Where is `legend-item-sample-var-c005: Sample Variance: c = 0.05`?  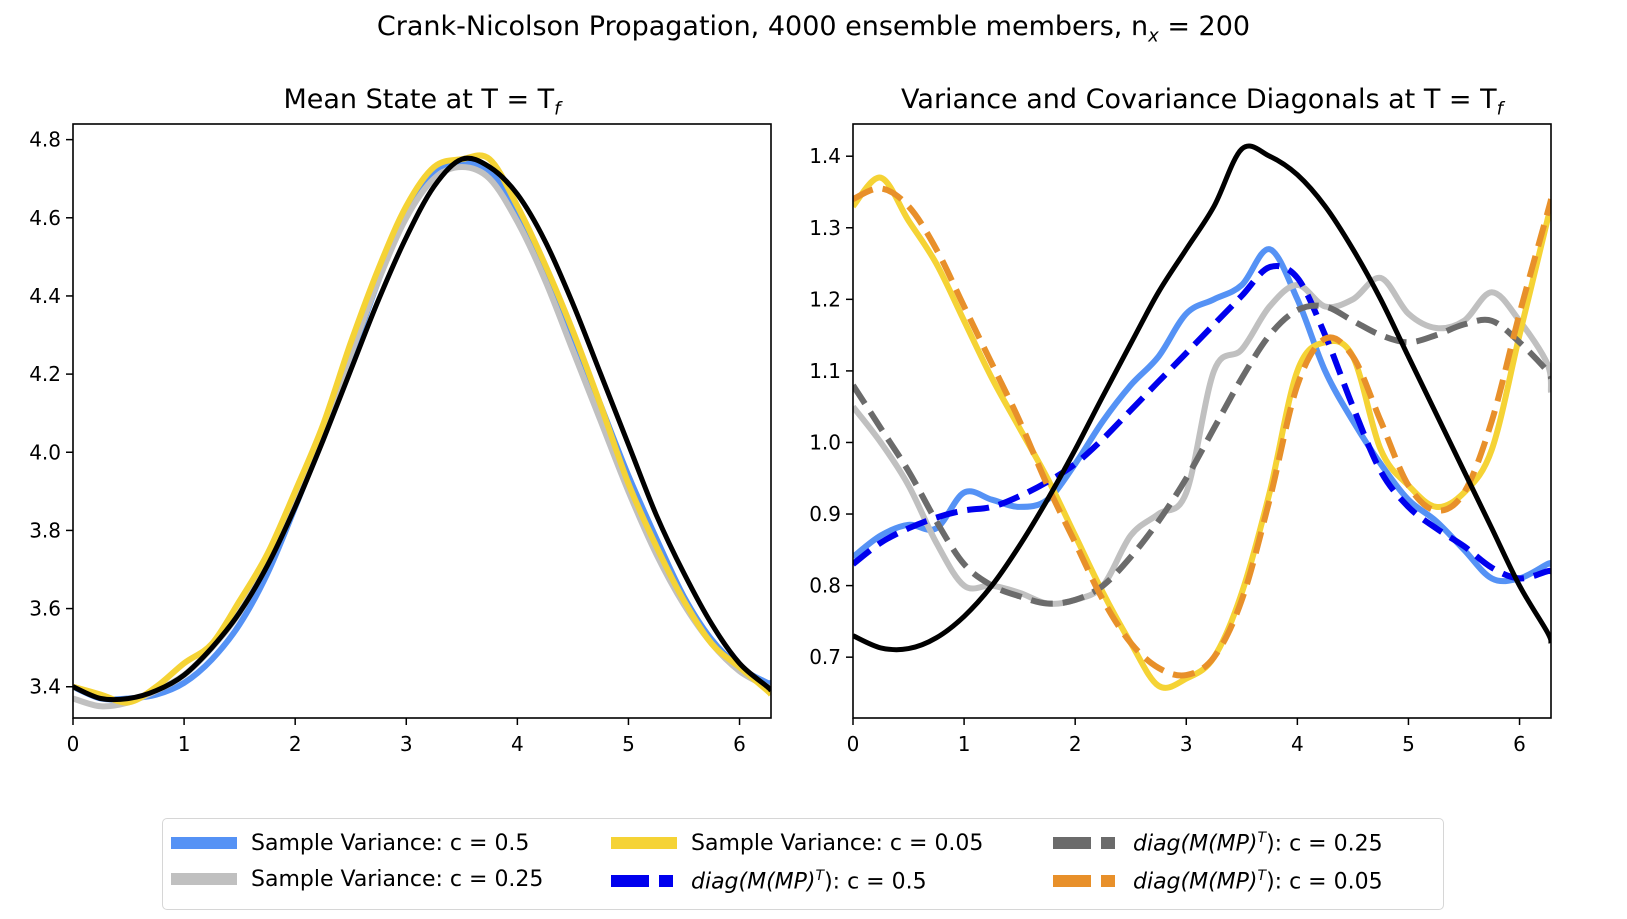 legend-item-sample-var-c005: Sample Variance: c = 0.05 is located at coordinates (797, 843).